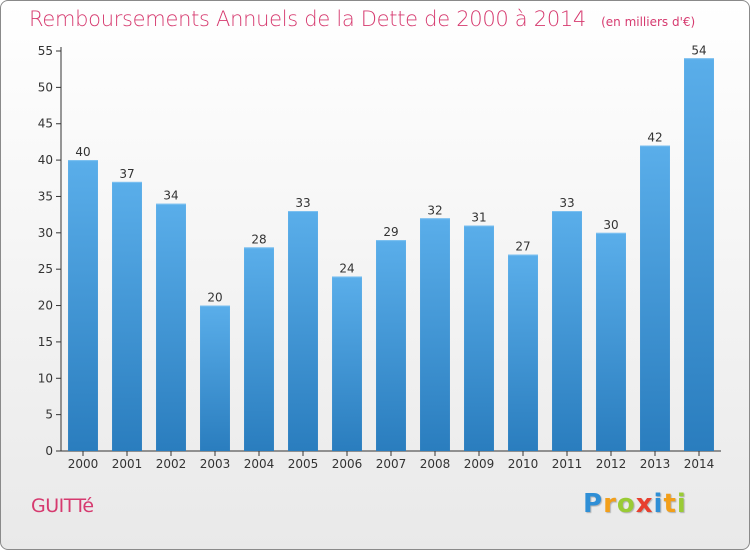 Image resolution: width=750 pixels, height=550 pixels. Describe the element at coordinates (82, 152) in the screenshot. I see `data-label: 40` at that location.